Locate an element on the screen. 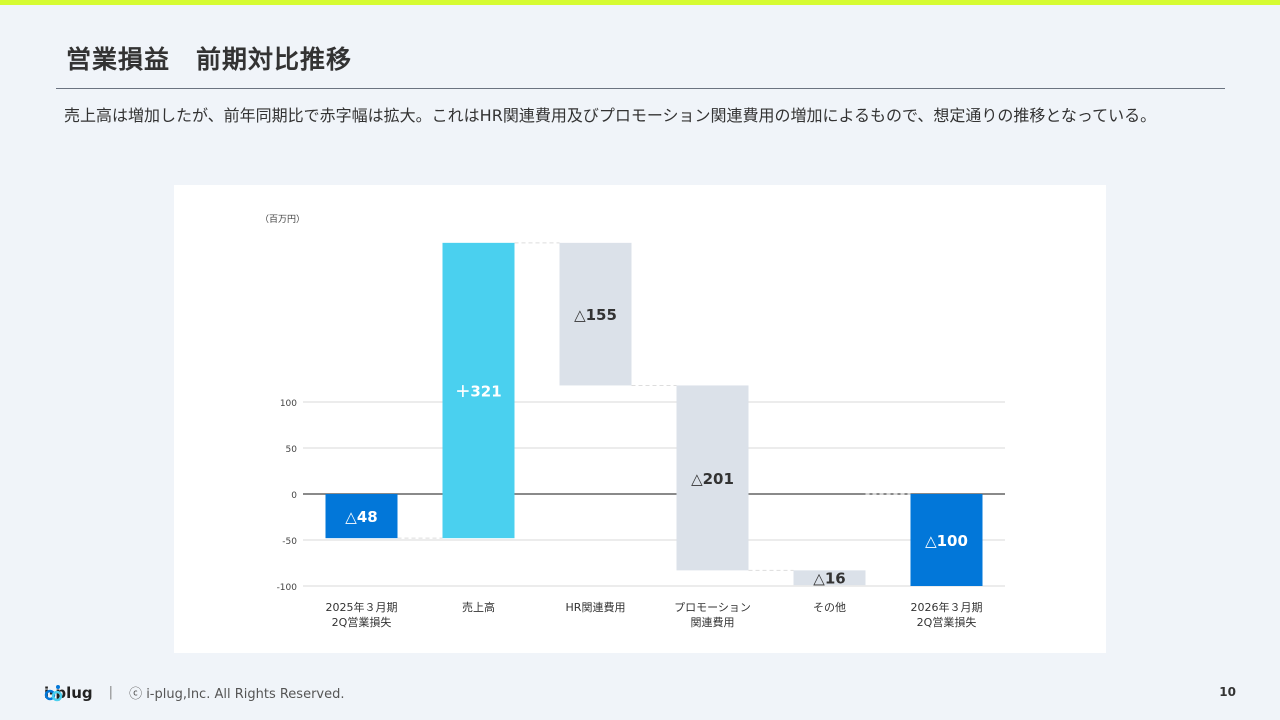 The height and width of the screenshot is (720, 1280). copyright: ⓒ i-plug,Inc. All Rights Reserved. is located at coordinates (237, 694).